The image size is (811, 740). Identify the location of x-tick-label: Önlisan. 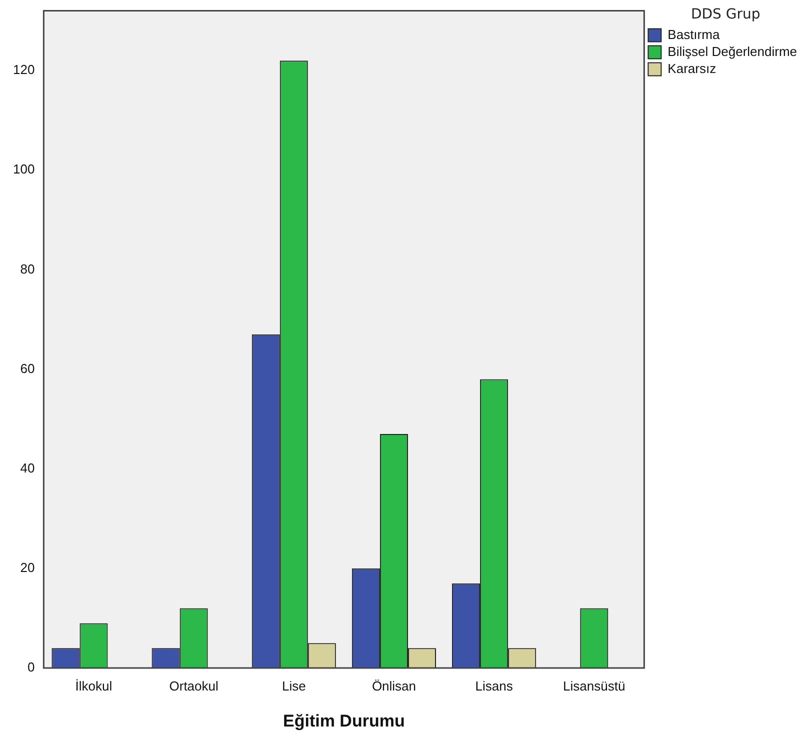
(394, 686).